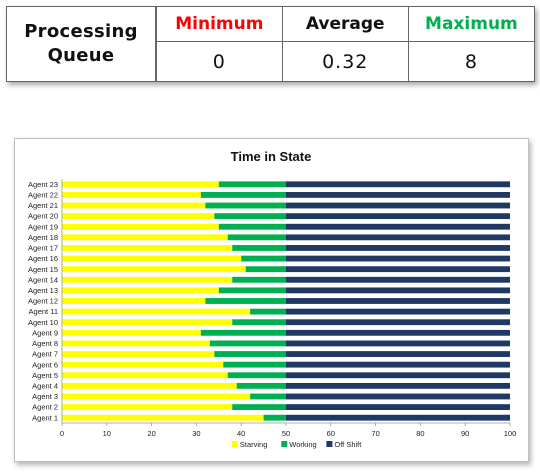 Image resolution: width=540 pixels, height=474 pixels. Describe the element at coordinates (329, 444) in the screenshot. I see `legend-swatch-off-shift` at that location.